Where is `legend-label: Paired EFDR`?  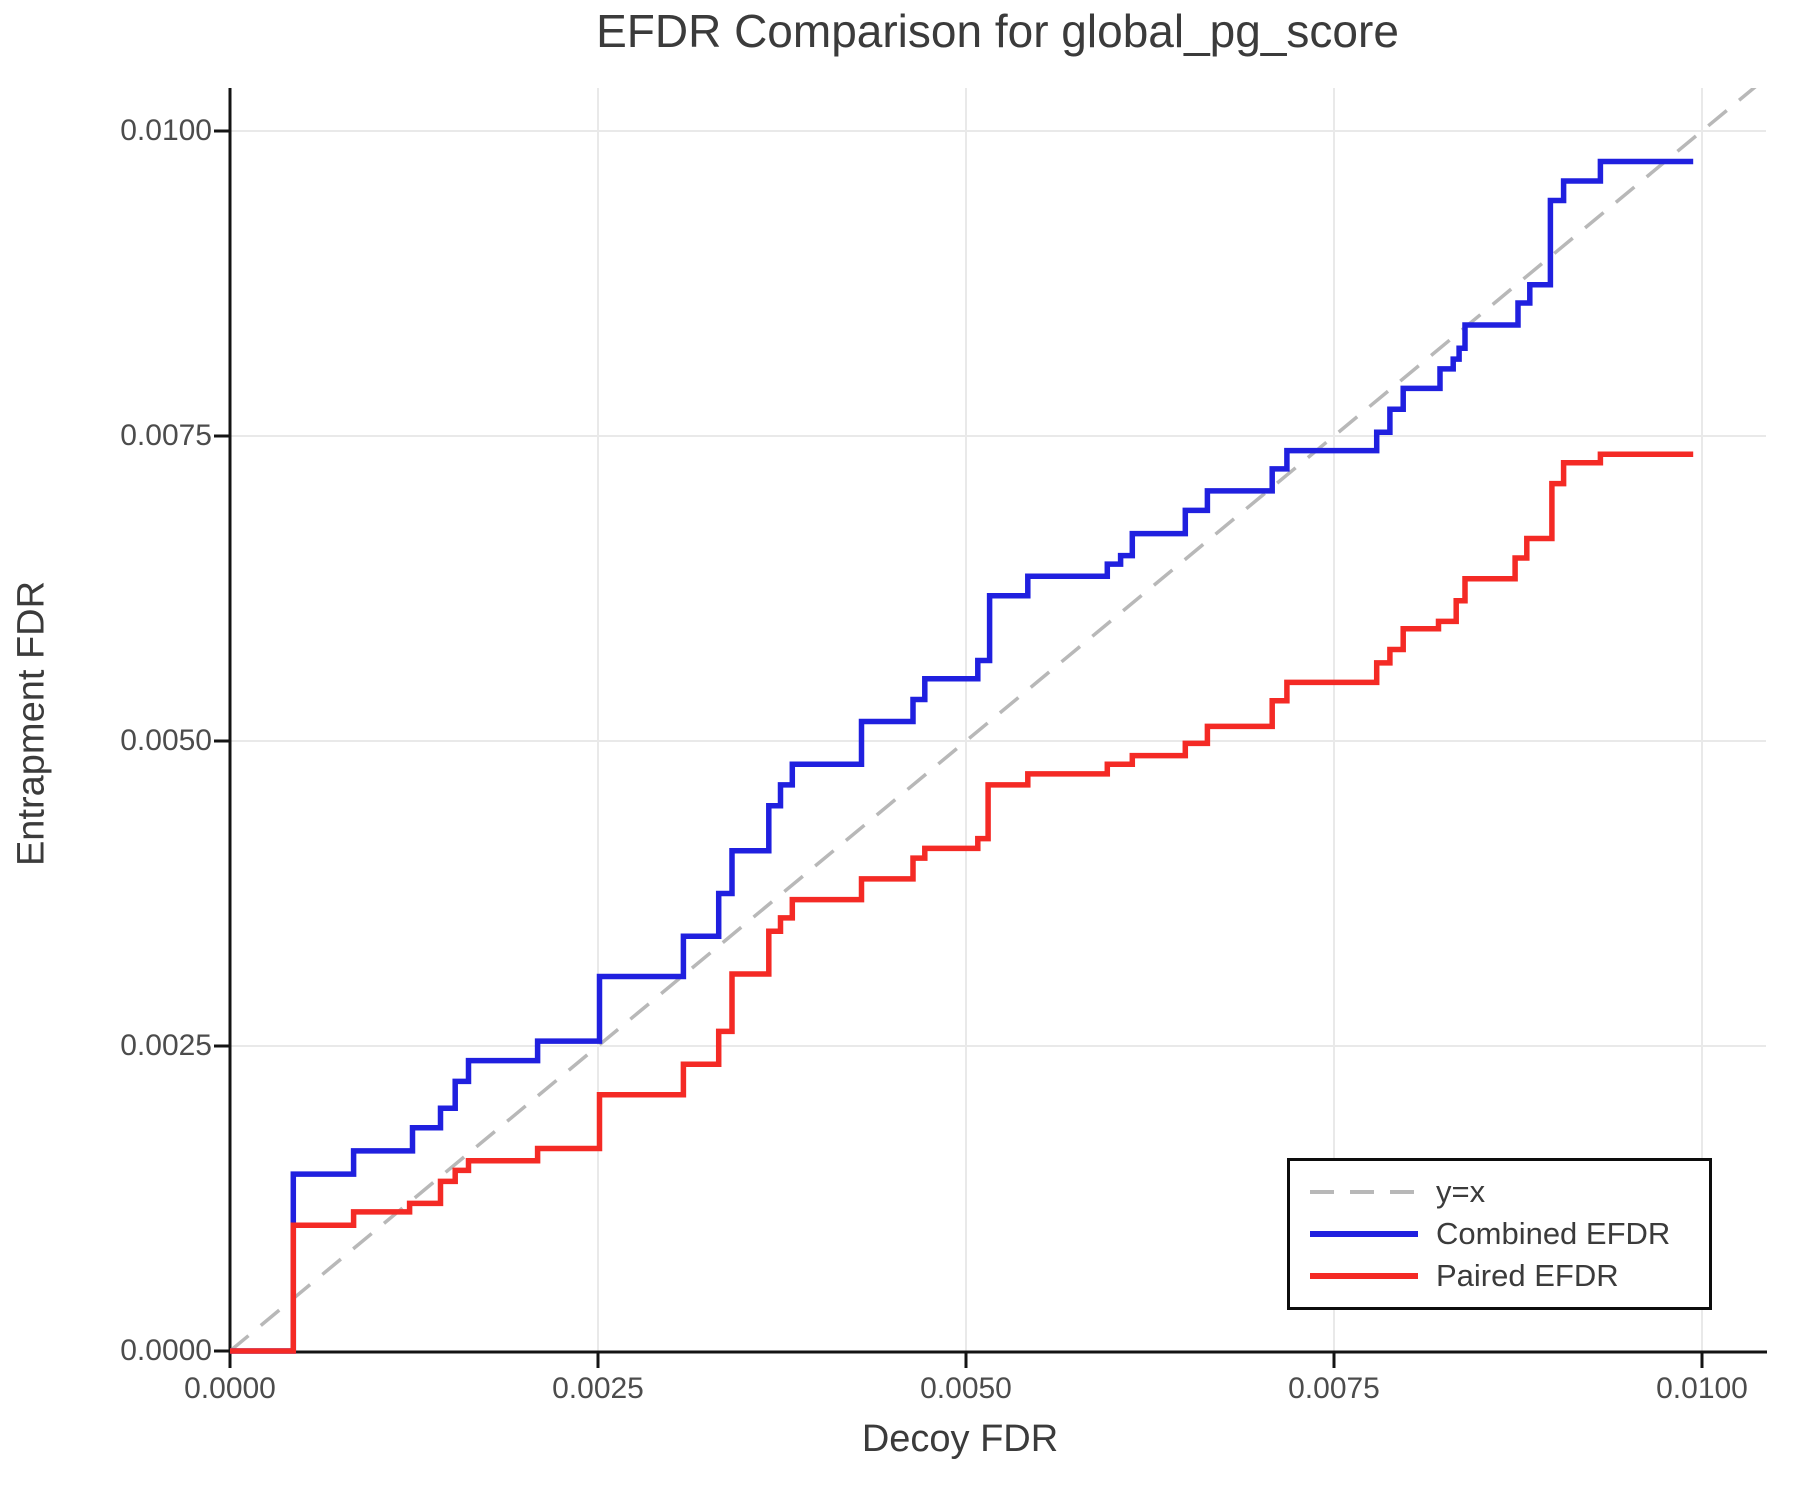
legend-label: Paired EFDR is located at coordinates (1527, 1275).